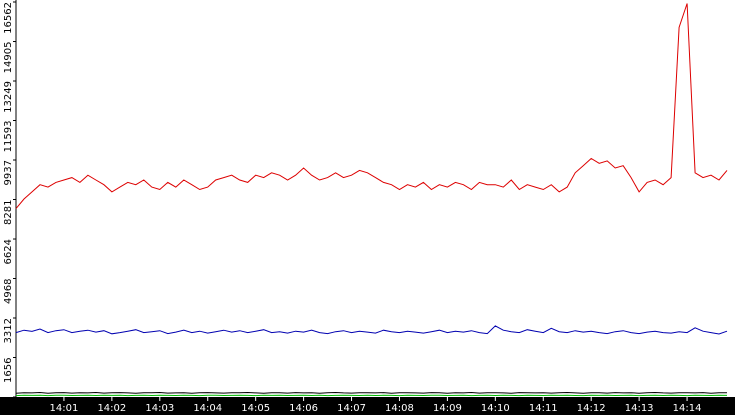 This screenshot has width=735, height=415. What do you see at coordinates (64, 408) in the screenshot?
I see `x-tick-label: 14:01` at bounding box center [64, 408].